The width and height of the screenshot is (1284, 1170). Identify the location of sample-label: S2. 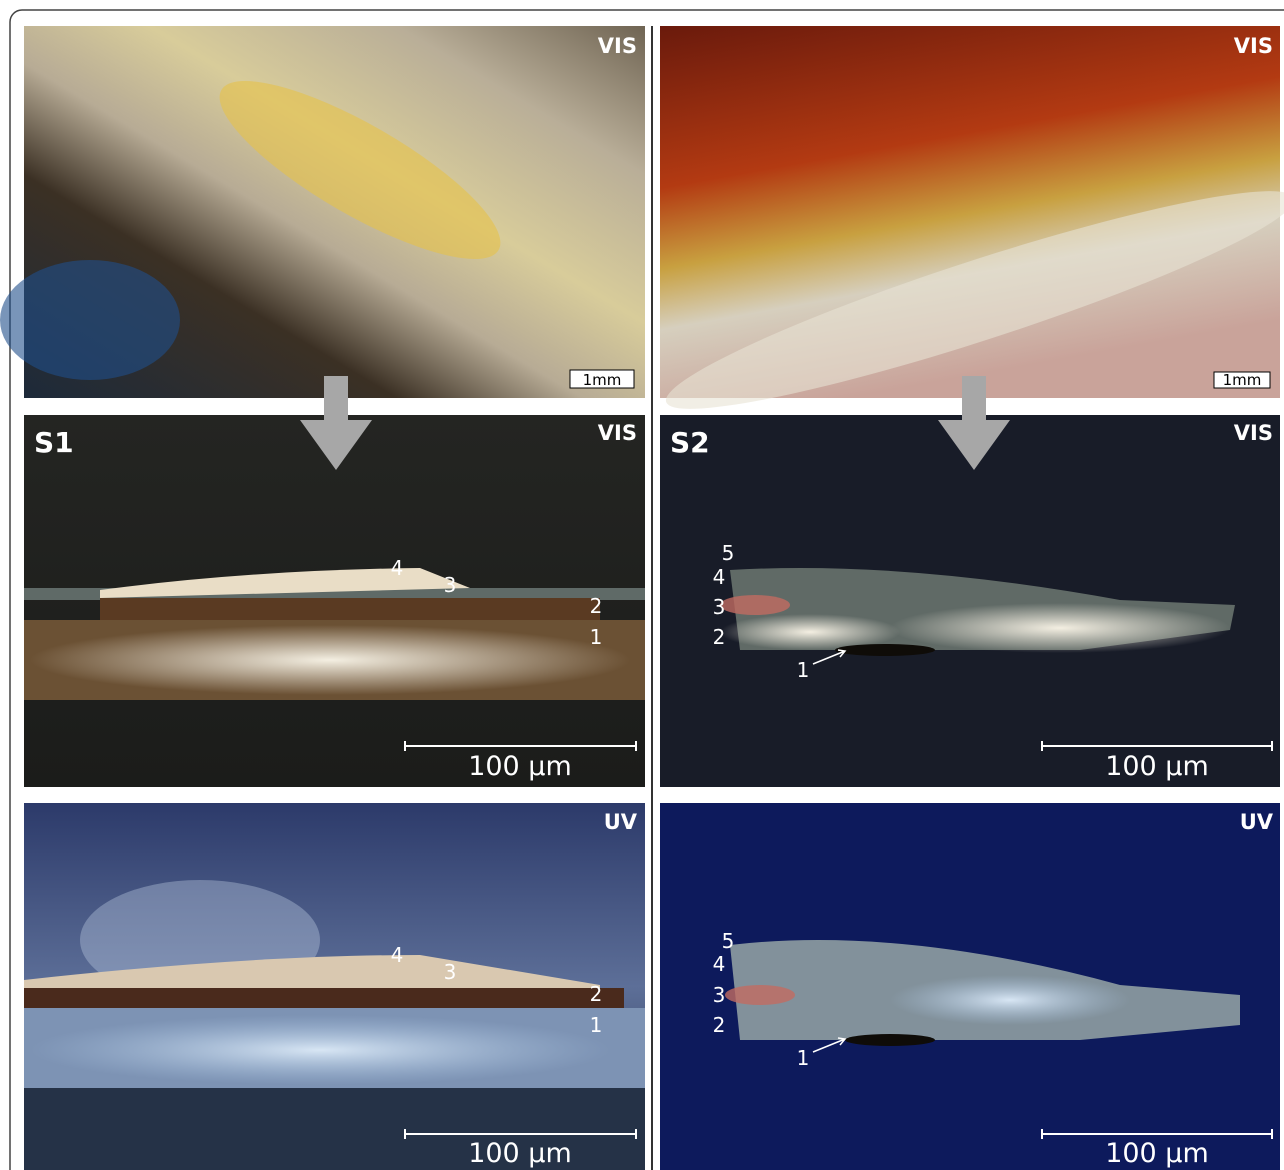
(690, 442).